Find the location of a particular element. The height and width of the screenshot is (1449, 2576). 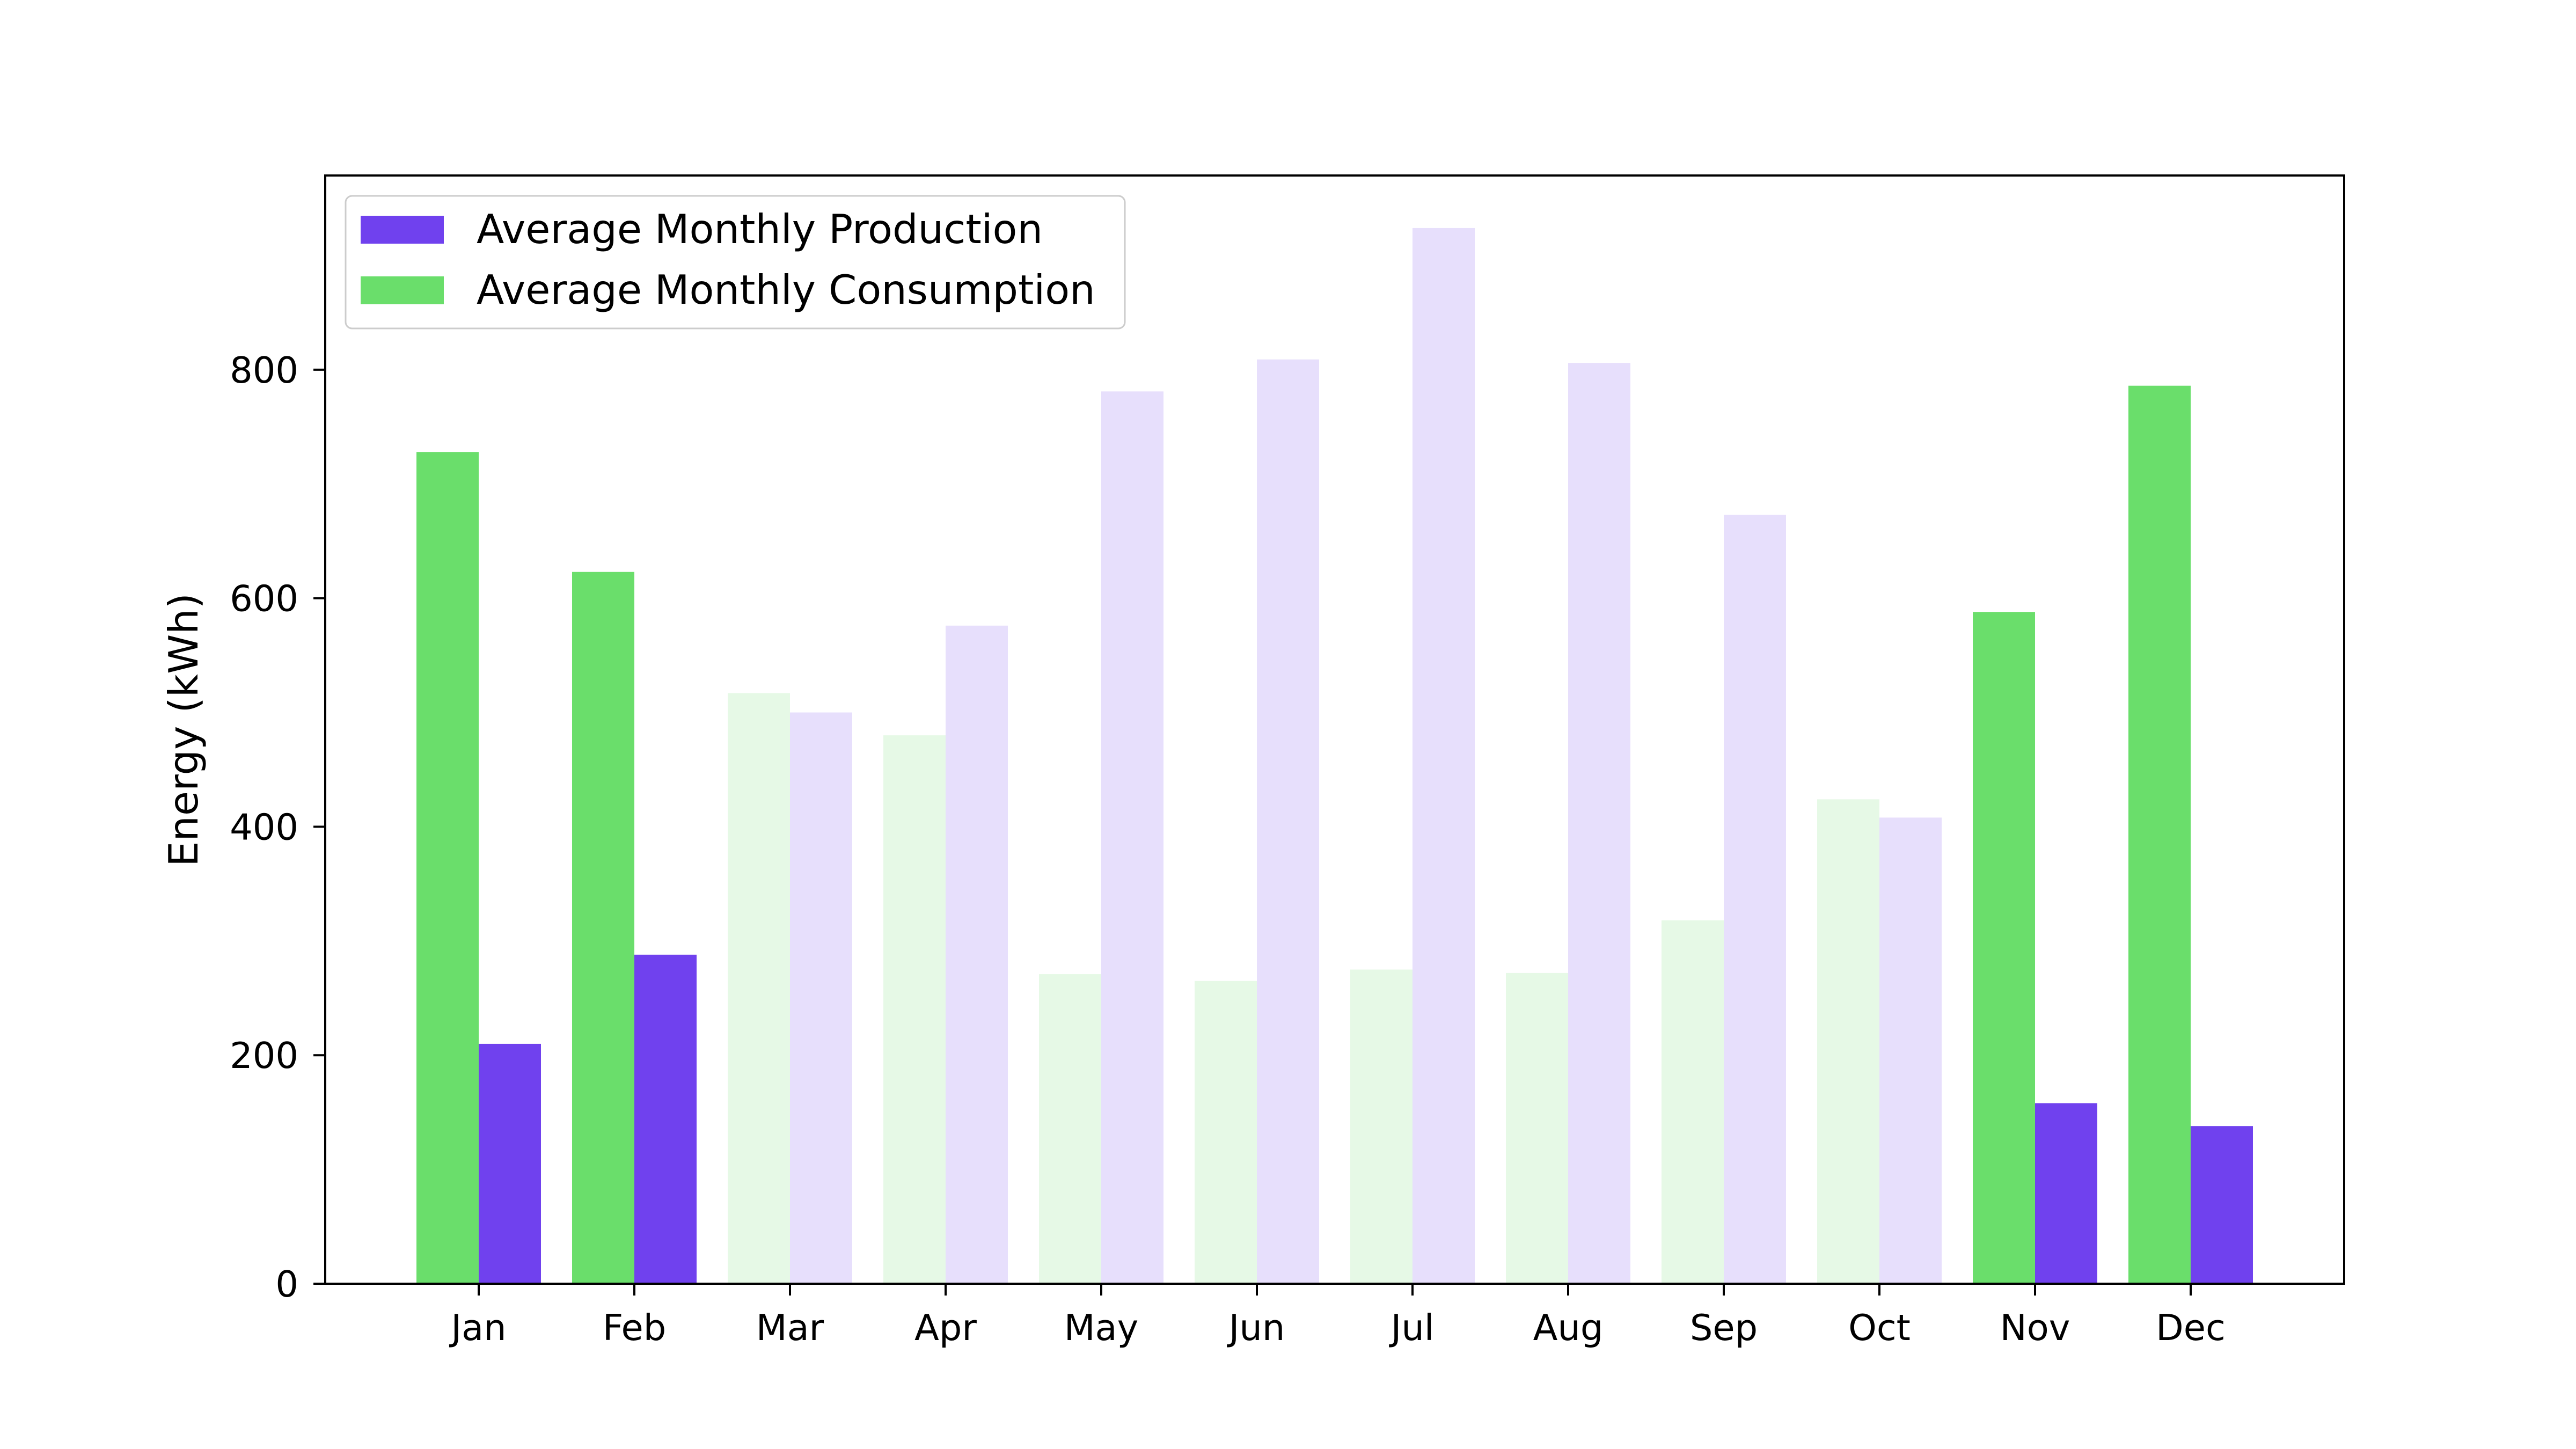

x-tick-label-jul: Jul is located at coordinates (1412, 1328).